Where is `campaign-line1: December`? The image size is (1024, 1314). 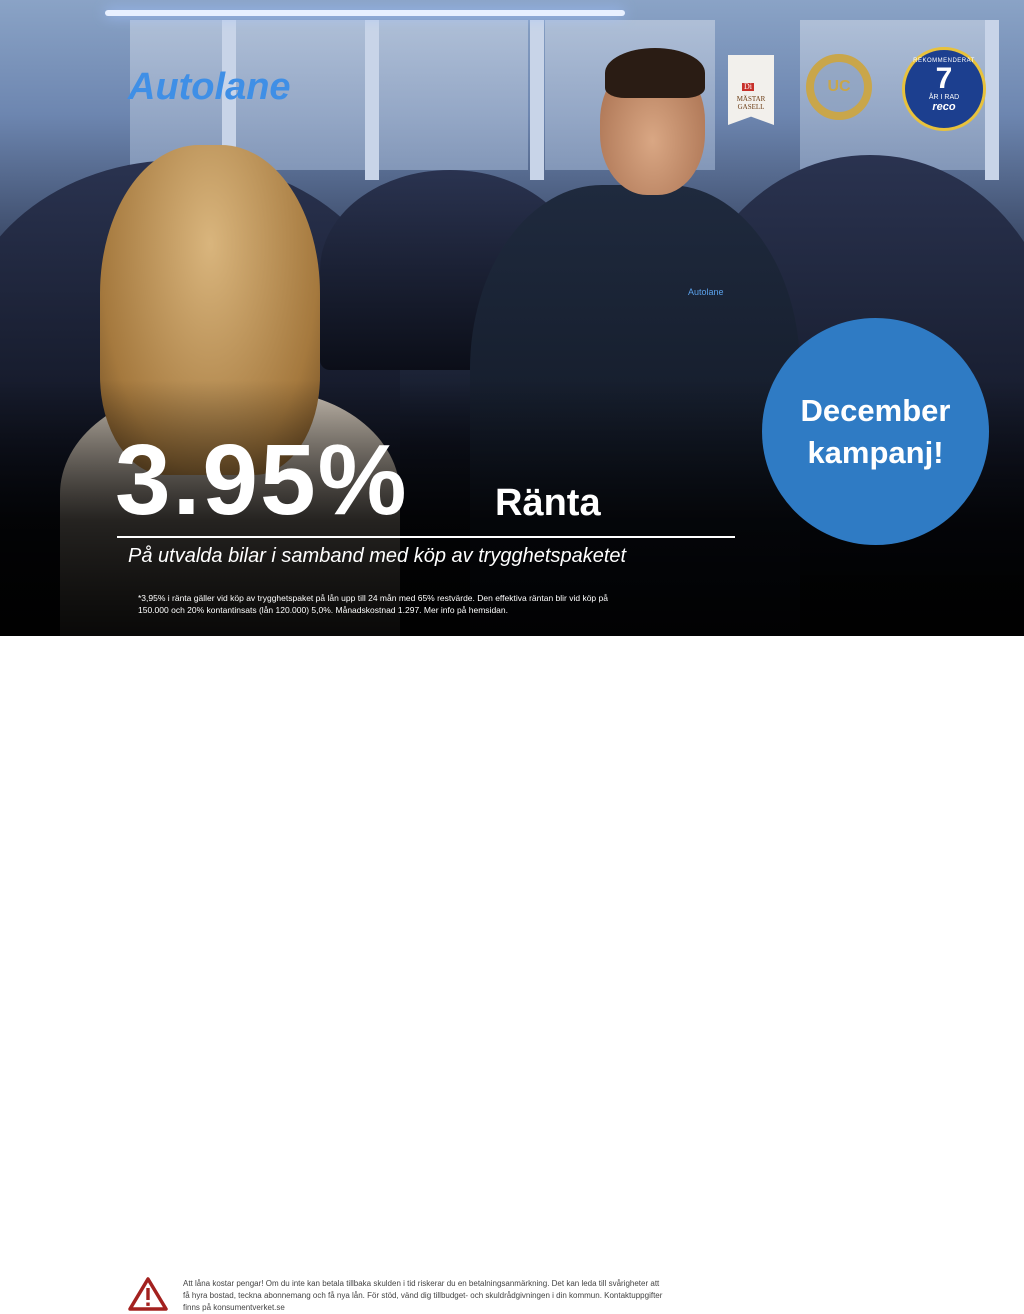 campaign-line1: December is located at coordinates (875, 410).